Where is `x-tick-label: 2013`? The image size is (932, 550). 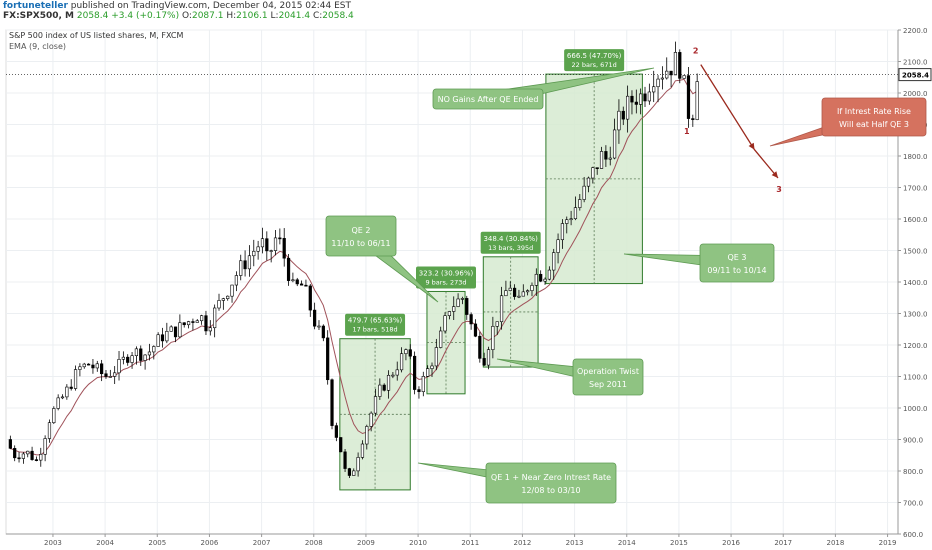 x-tick-label: 2013 is located at coordinates (575, 543).